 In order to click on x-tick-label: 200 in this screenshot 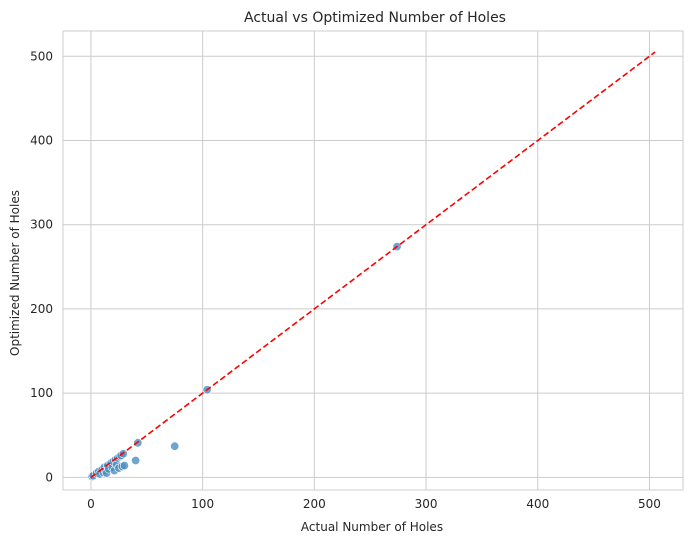, I will do `click(314, 504)`.